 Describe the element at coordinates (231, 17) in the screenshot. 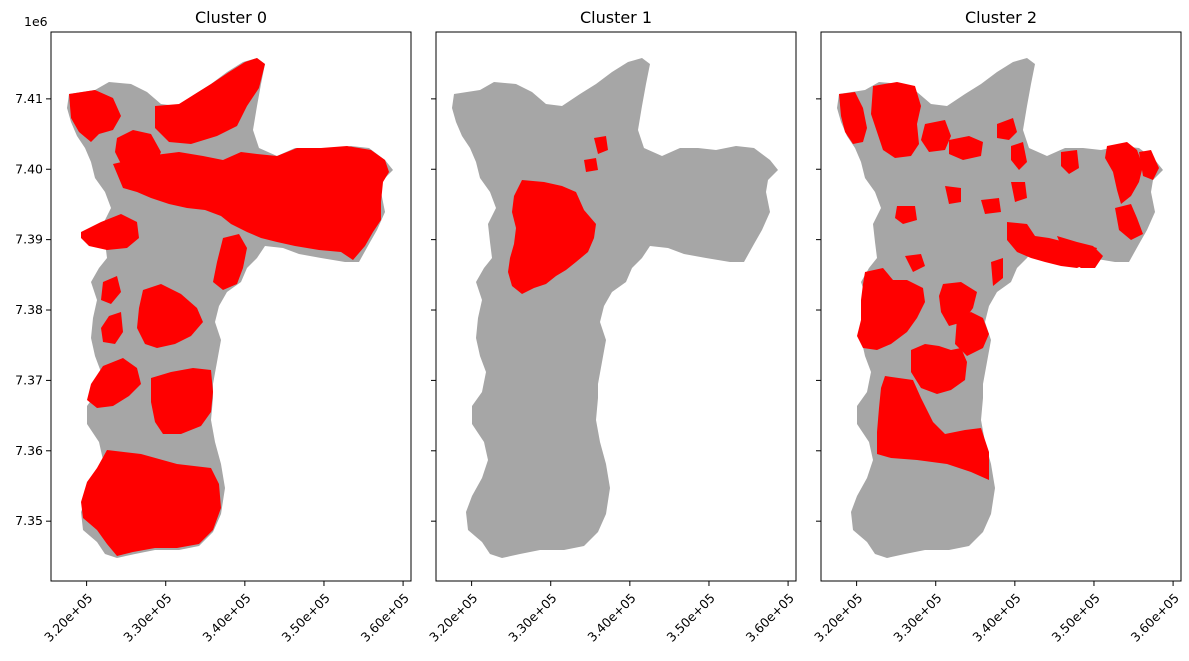

I see `panel-title-0: Cluster 0` at that location.